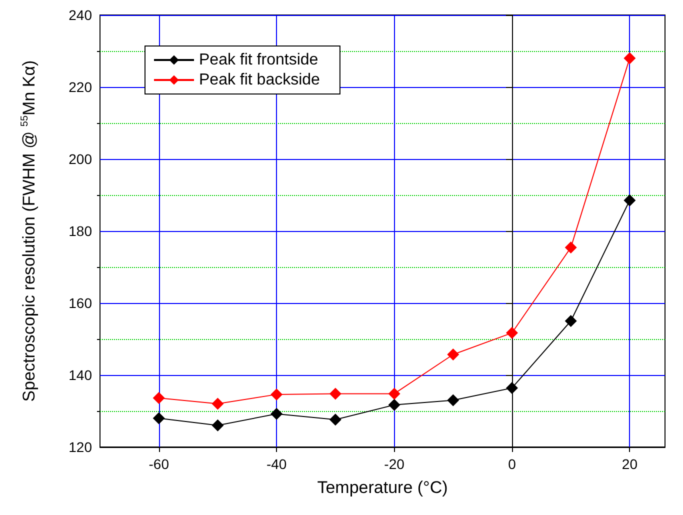 The height and width of the screenshot is (515, 683). What do you see at coordinates (394, 464) in the screenshot?
I see `x-tick-label: -20` at bounding box center [394, 464].